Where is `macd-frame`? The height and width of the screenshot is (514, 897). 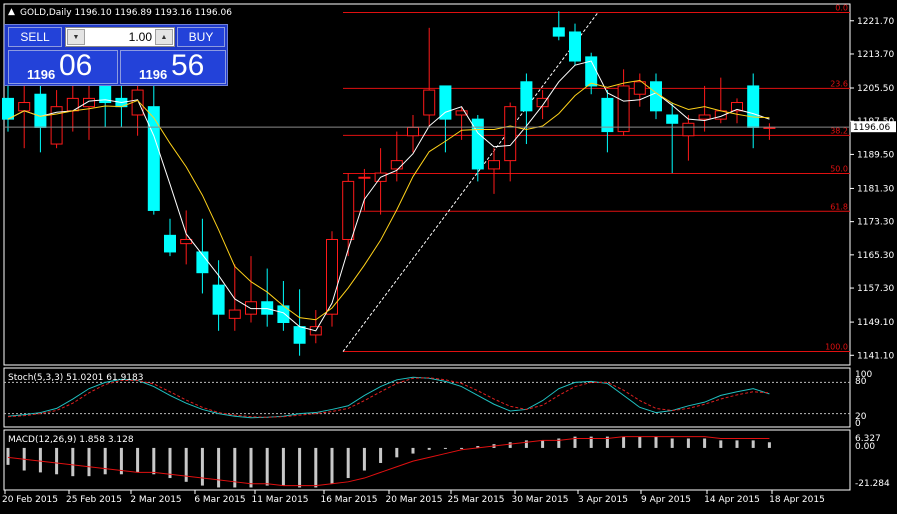 macd-frame is located at coordinates (427, 460).